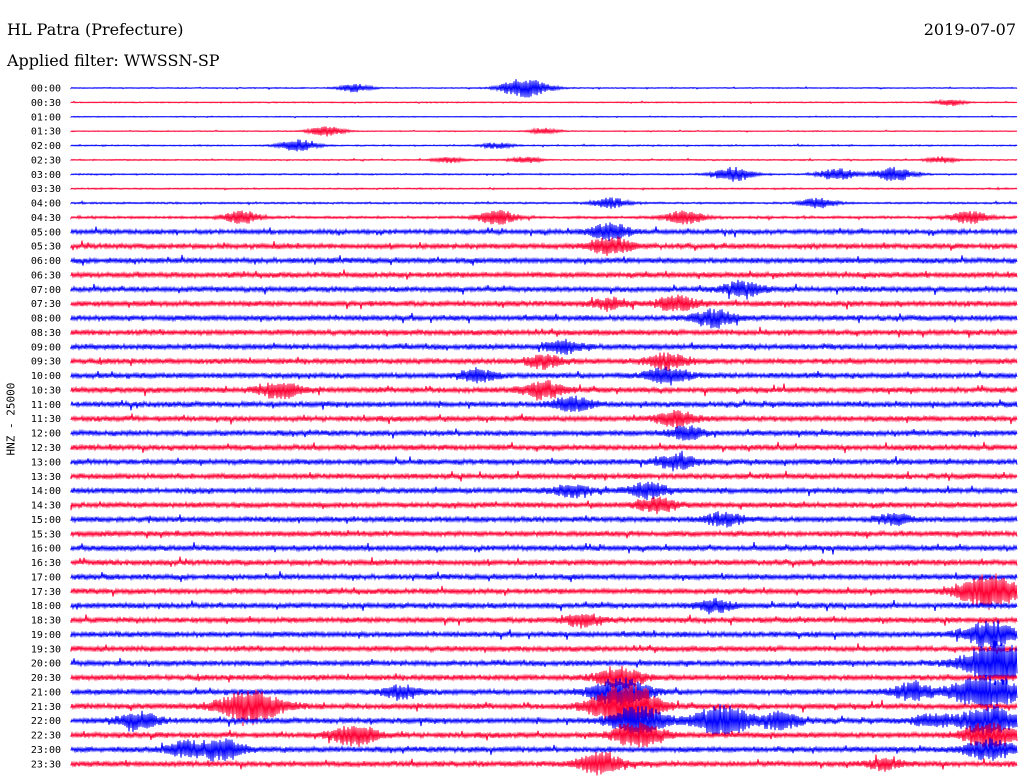  Describe the element at coordinates (46, 491) in the screenshot. I see `time-tick-label: 14:00` at that location.